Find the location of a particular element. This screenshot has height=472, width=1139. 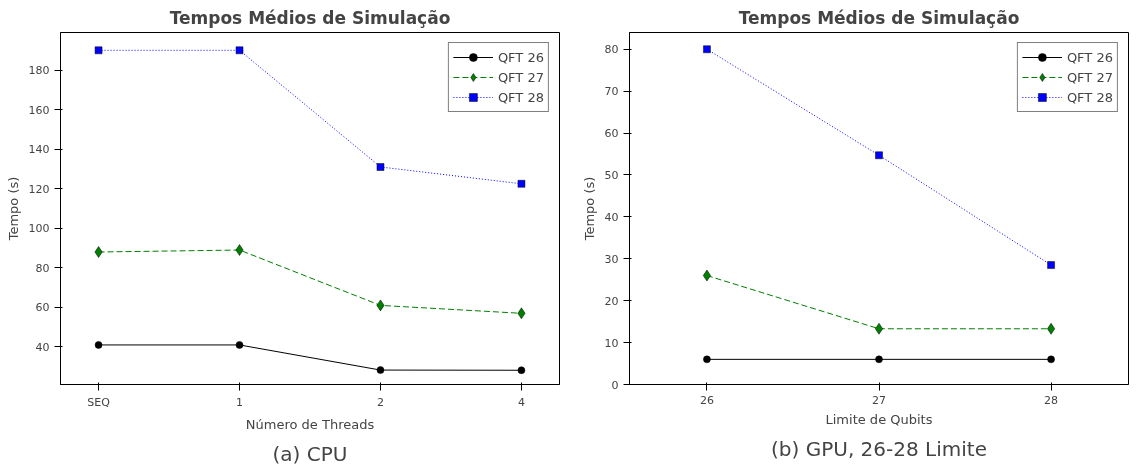

y-tick-label: 50 is located at coordinates (611, 175).